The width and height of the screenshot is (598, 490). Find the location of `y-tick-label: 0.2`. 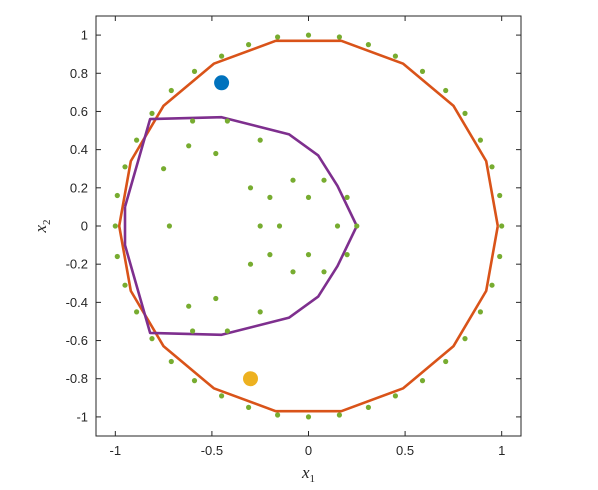

y-tick-label: 0.2 is located at coordinates (79, 187).